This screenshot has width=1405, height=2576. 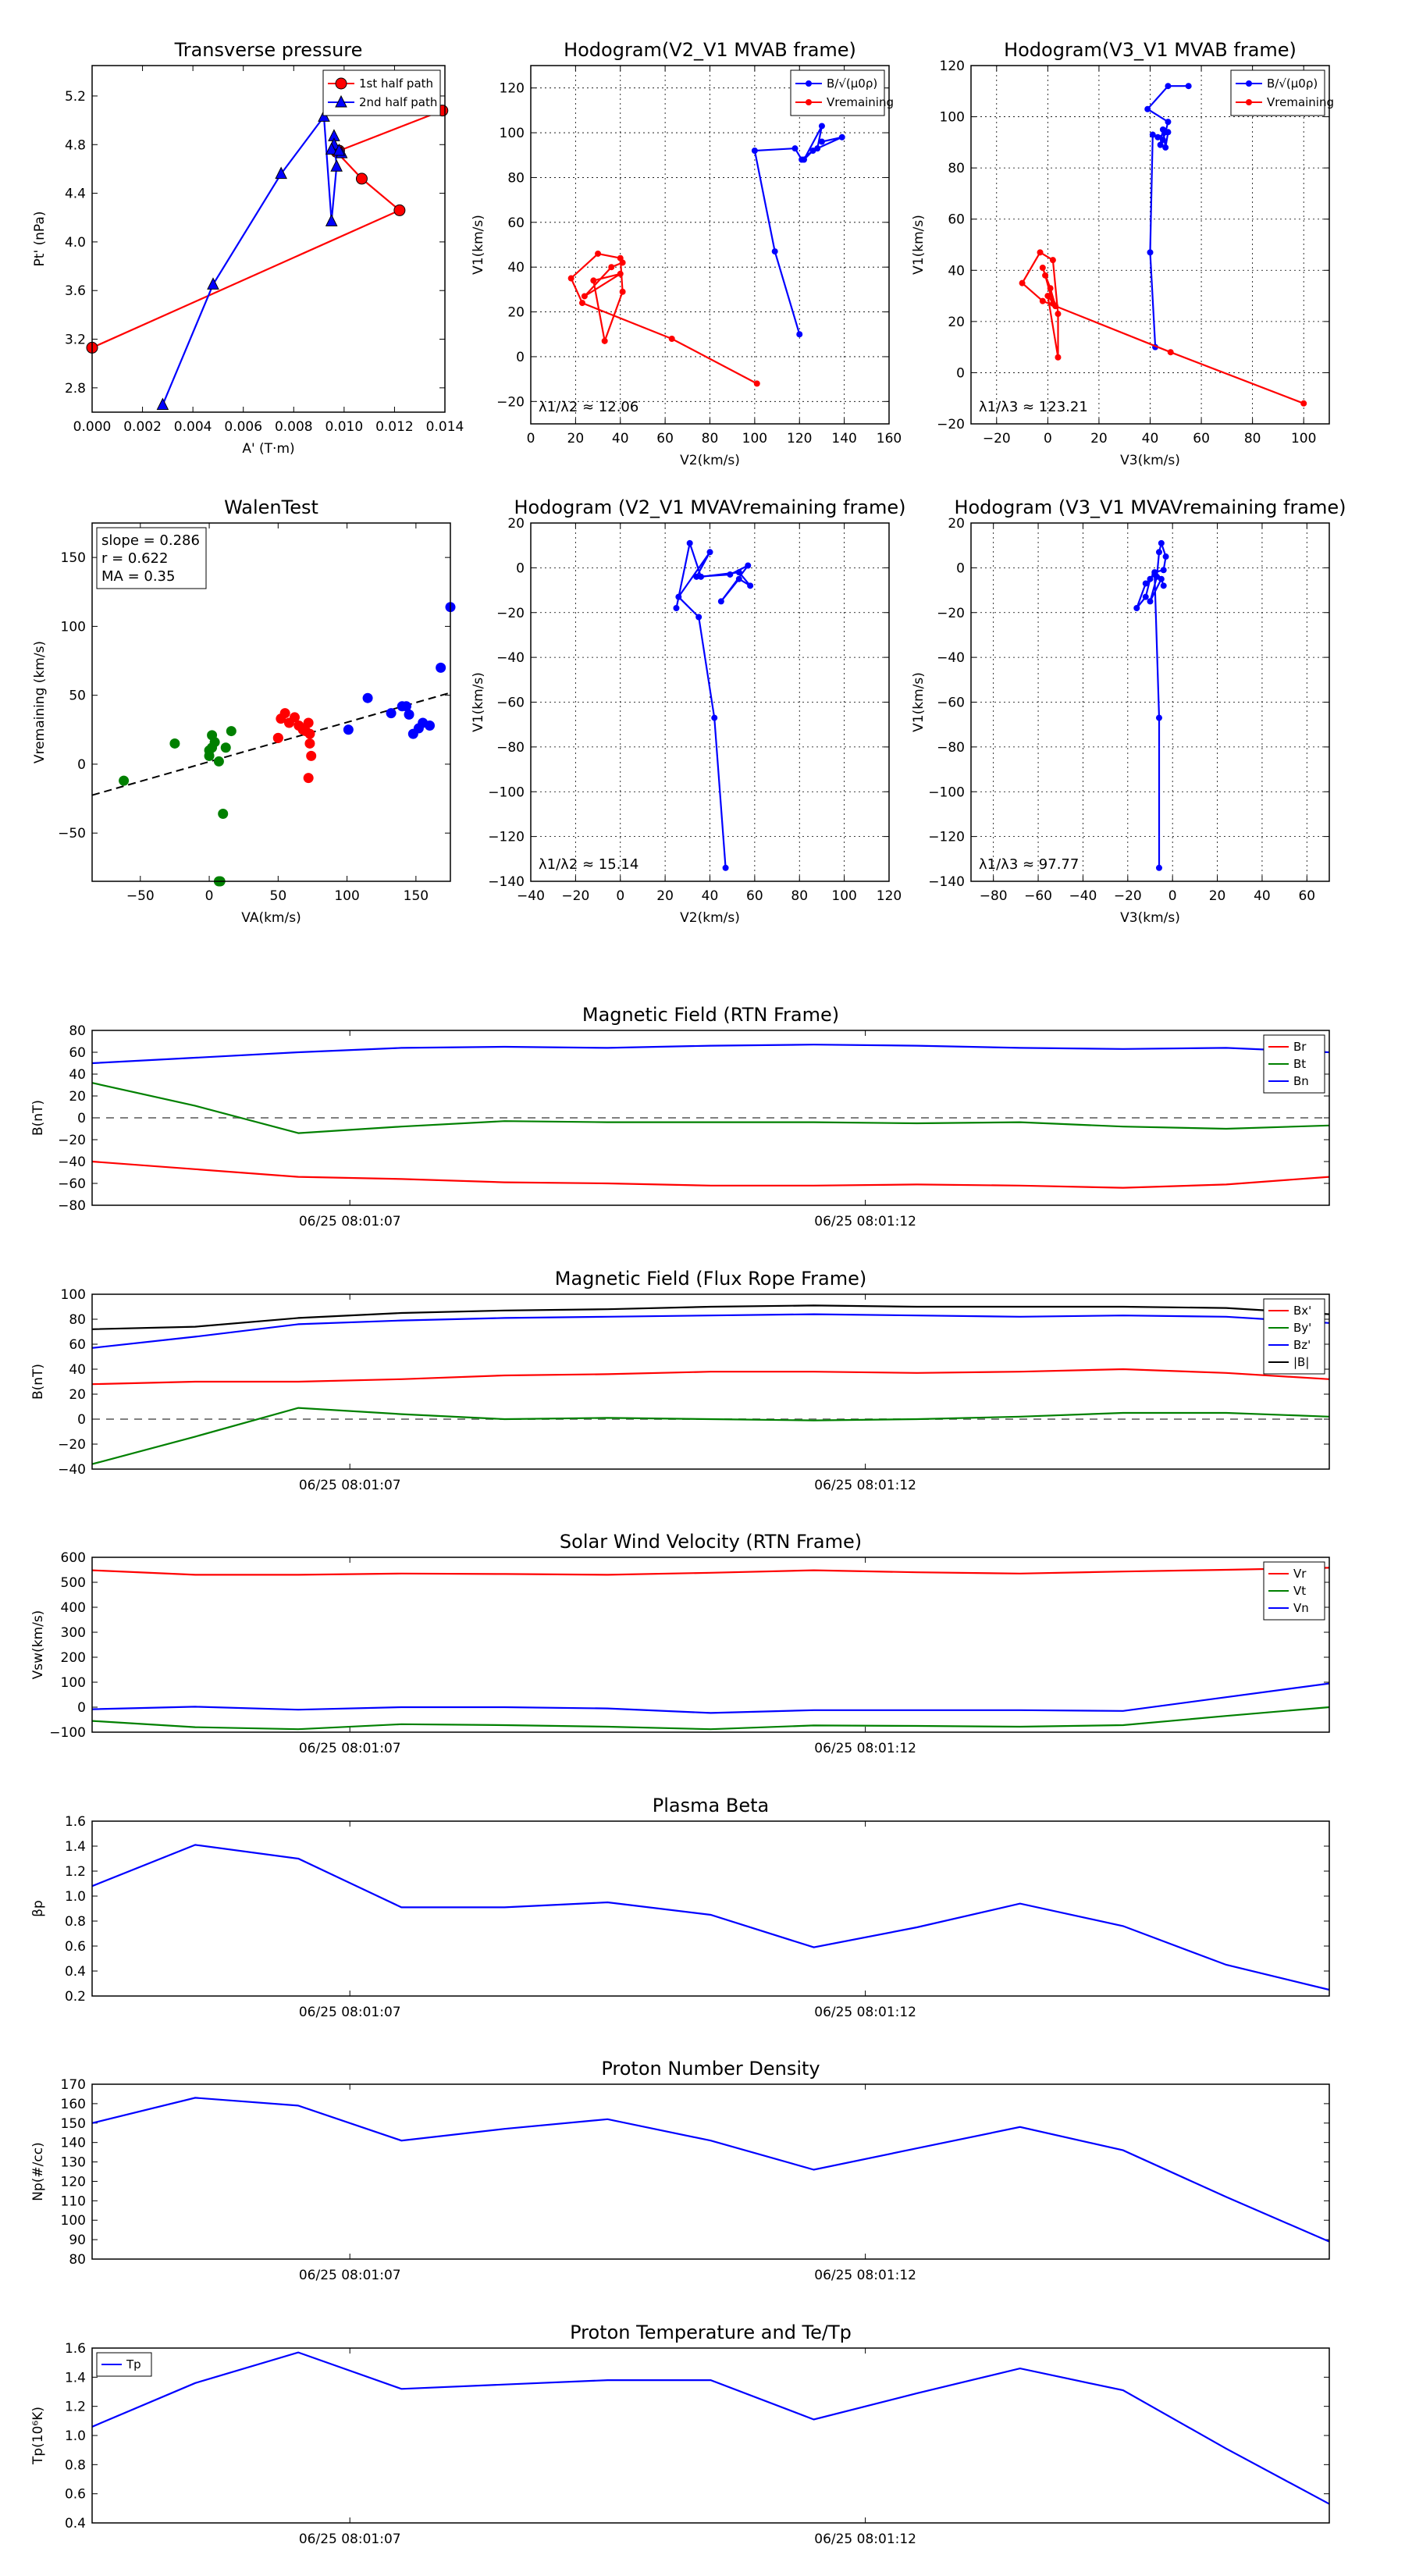 What do you see at coordinates (73, 1558) in the screenshot?
I see `y-tick-label: 600` at bounding box center [73, 1558].